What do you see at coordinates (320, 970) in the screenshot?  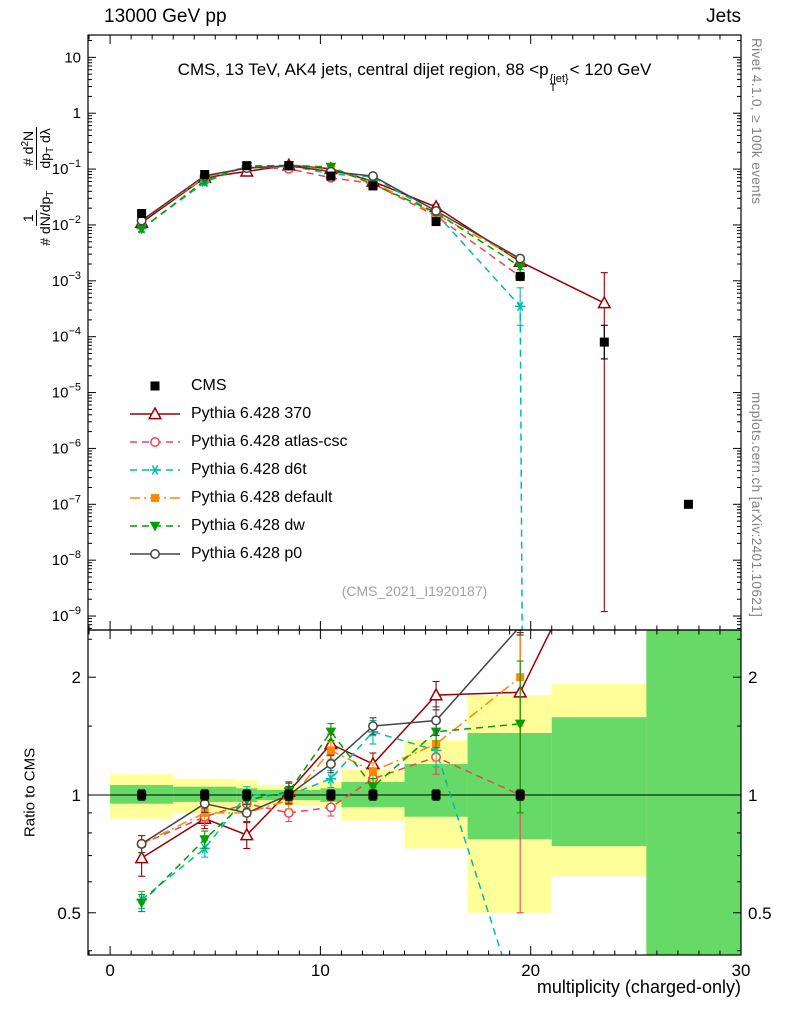 I see `x-axis-tick-label: 10` at bounding box center [320, 970].